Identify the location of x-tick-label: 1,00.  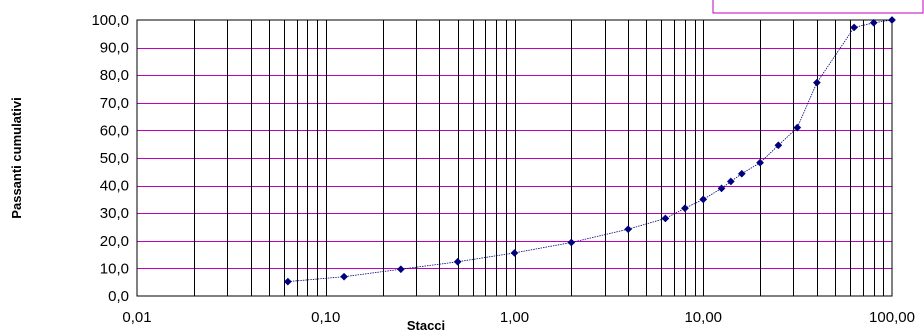
(514, 317).